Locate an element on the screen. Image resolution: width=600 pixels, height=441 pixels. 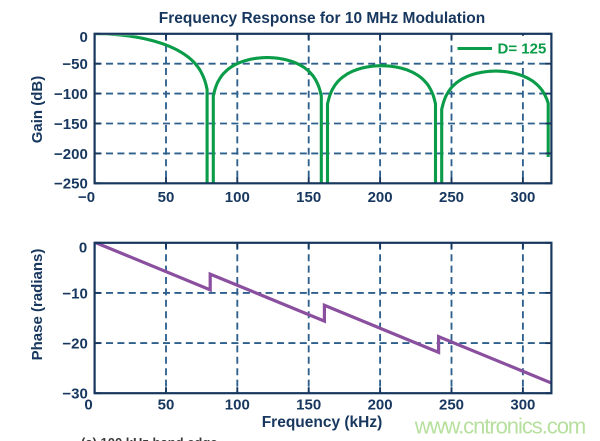
svg-text: −30 is located at coordinates (74, 394).